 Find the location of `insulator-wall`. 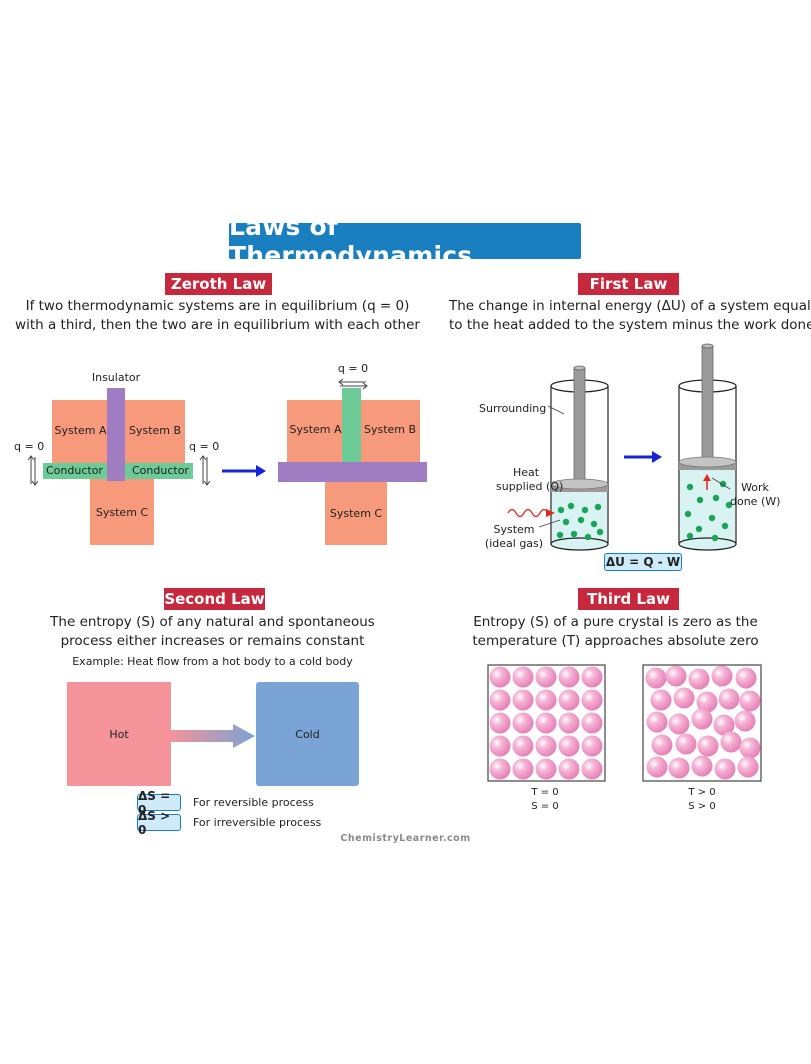

insulator-wall is located at coordinates (116, 434).